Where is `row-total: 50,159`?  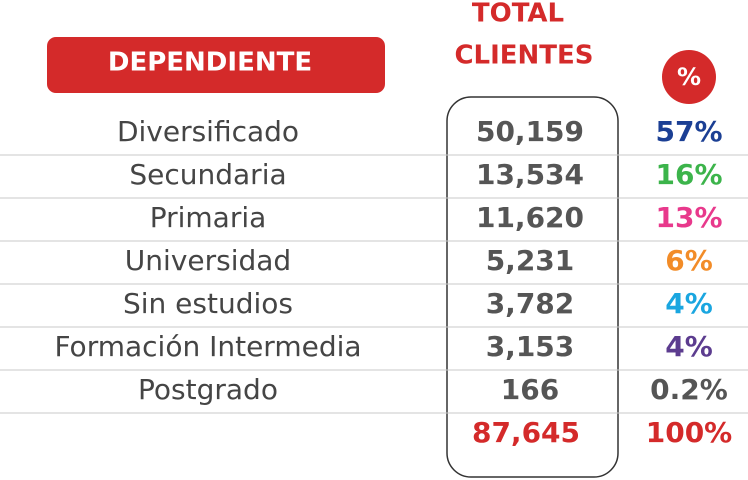 row-total: 50,159 is located at coordinates (530, 131).